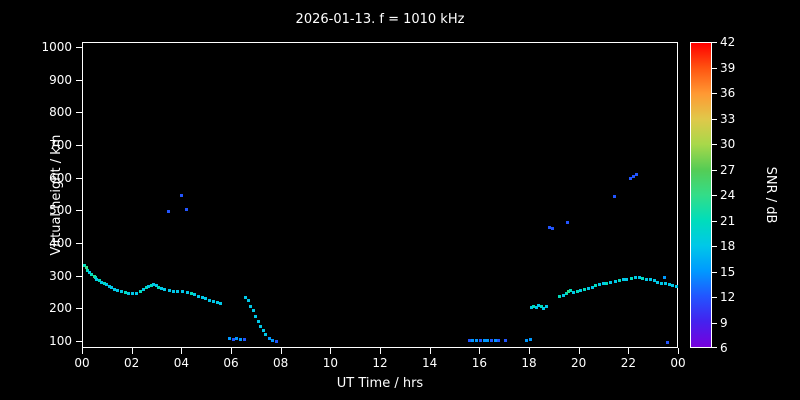 This screenshot has height=400, width=800. Describe the element at coordinates (60, 145) in the screenshot. I see `y-tick-label: 700` at that location.